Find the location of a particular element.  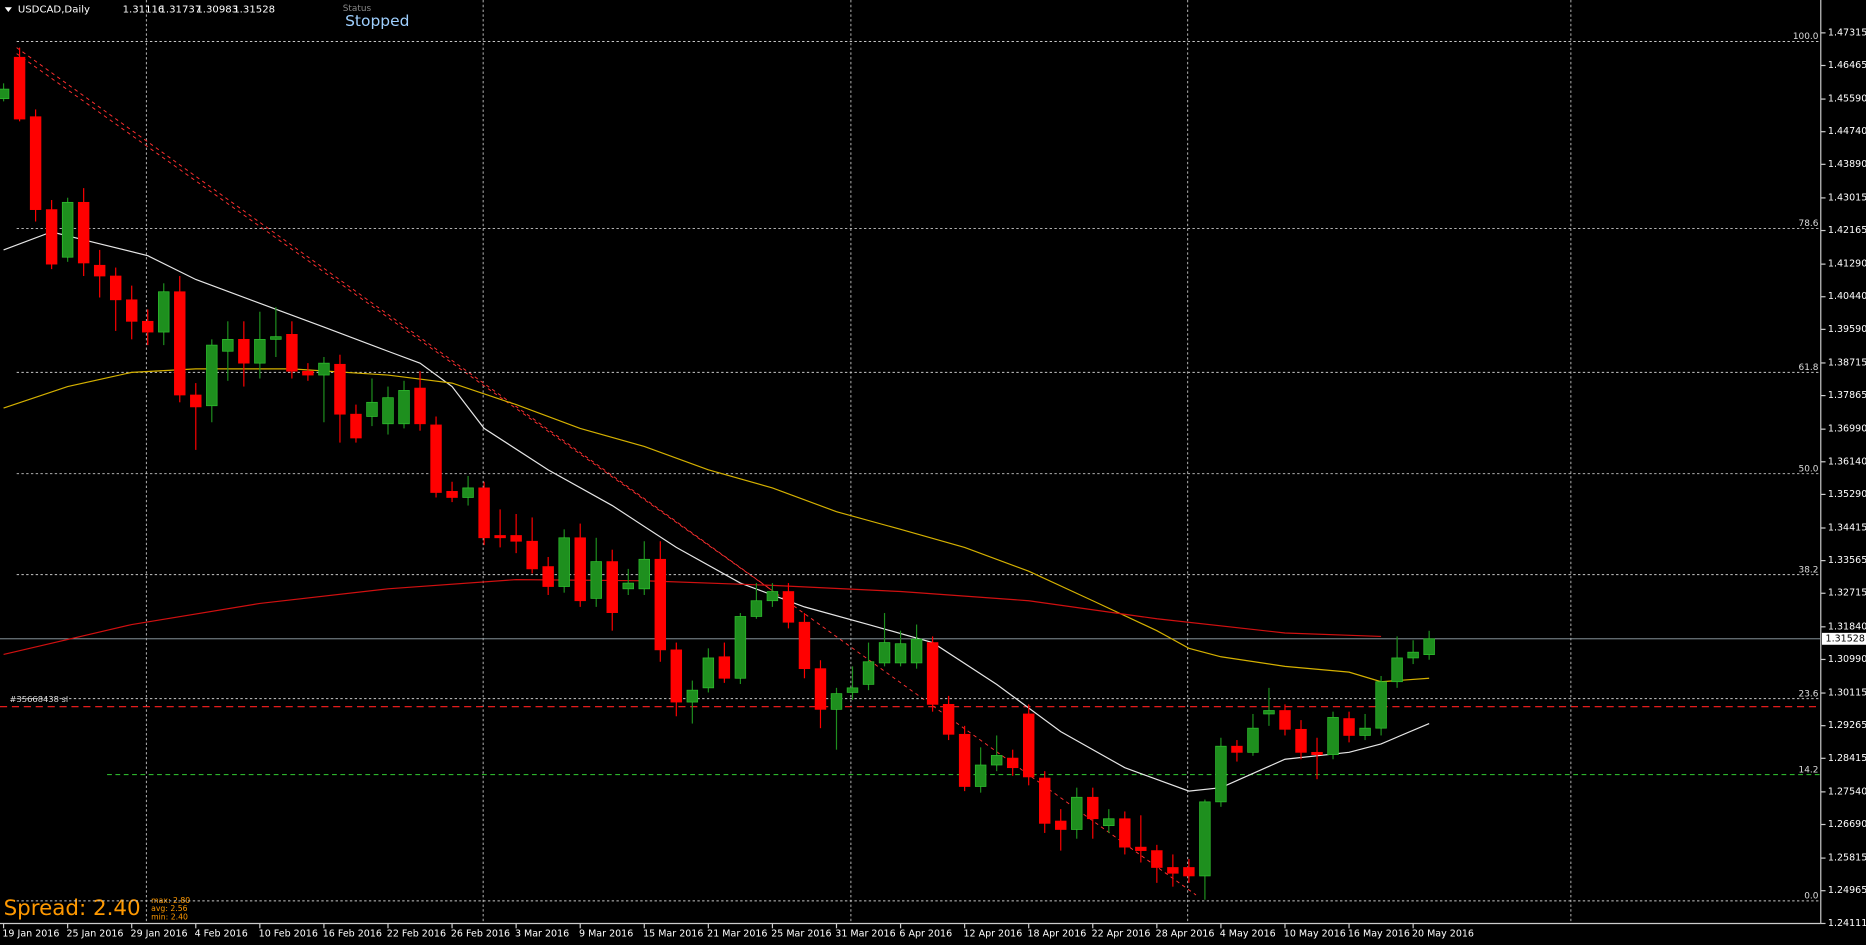

x-tick-label: 19 Jan 2016 is located at coordinates (30, 934).